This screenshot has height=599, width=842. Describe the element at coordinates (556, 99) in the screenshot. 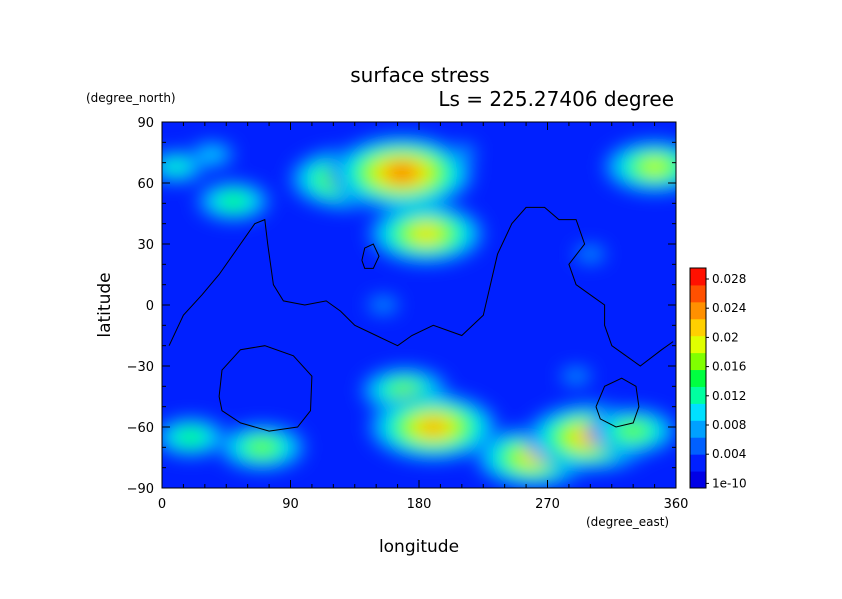

I see `chart-subtitle: Ls = 225.27406 degree` at that location.